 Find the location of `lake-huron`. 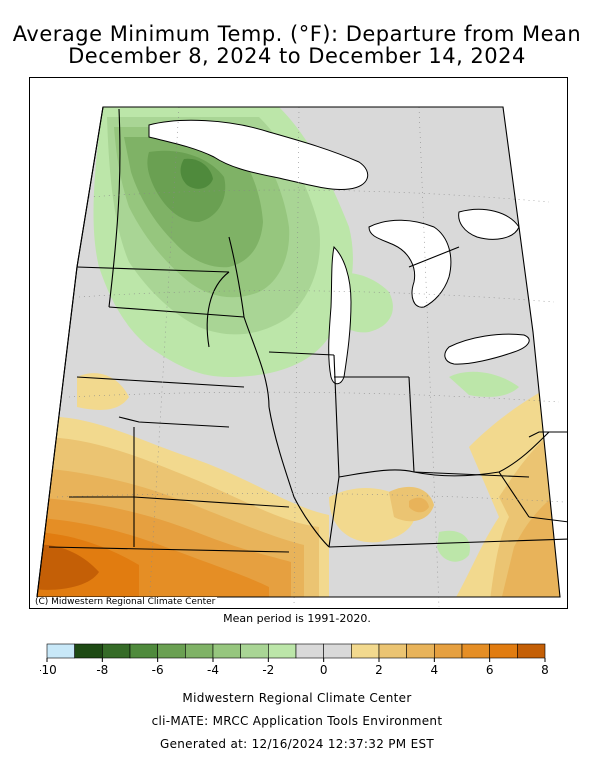

lake-huron is located at coordinates (410, 263).